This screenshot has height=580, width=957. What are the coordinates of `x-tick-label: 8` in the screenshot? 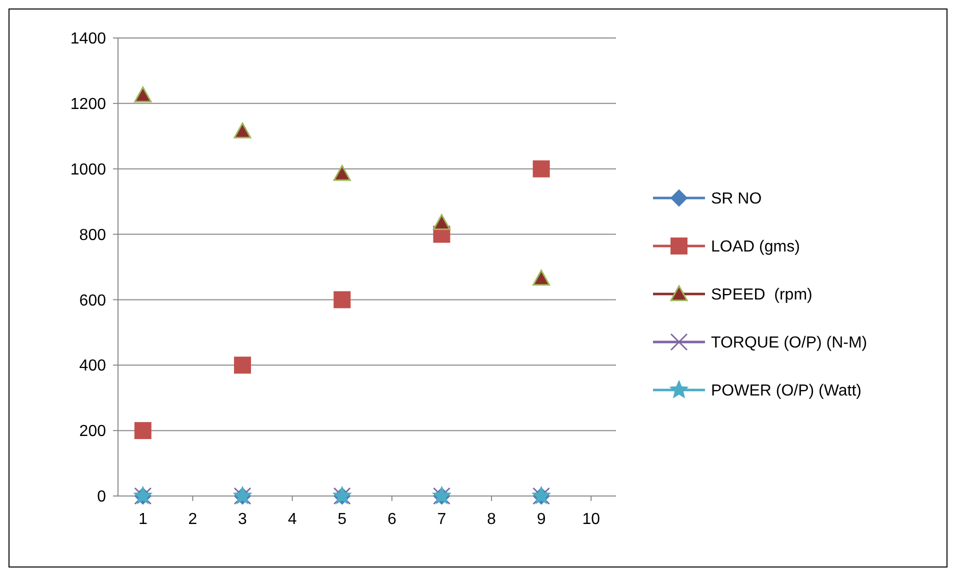 It's located at (491, 519).